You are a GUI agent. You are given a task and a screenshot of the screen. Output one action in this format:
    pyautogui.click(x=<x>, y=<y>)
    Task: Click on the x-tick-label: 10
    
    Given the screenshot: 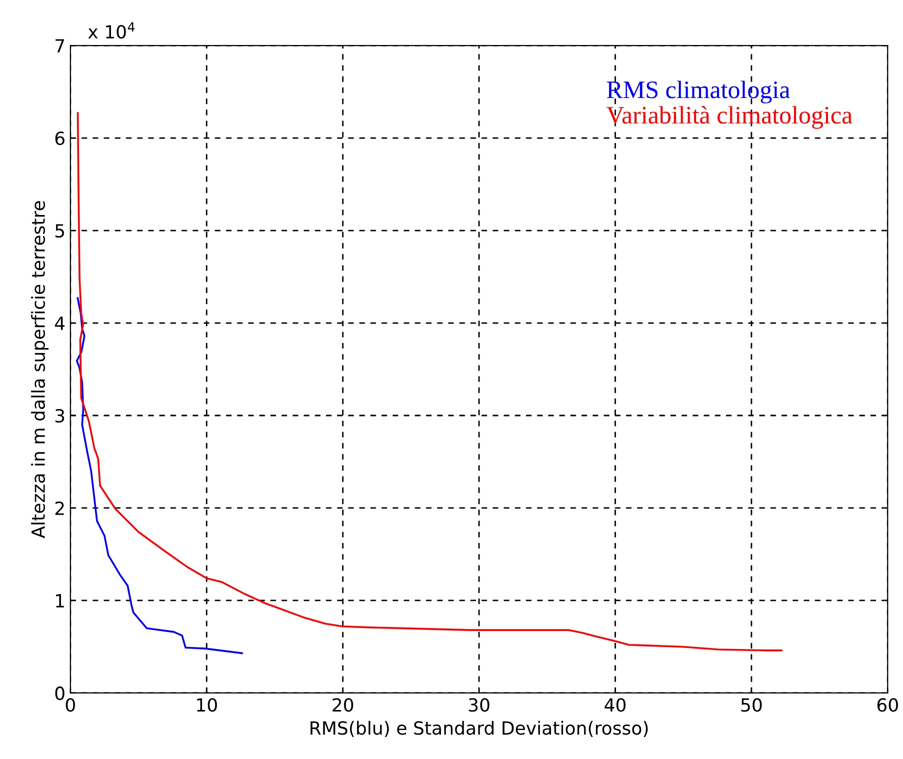 What is the action you would take?
    pyautogui.click(x=207, y=705)
    